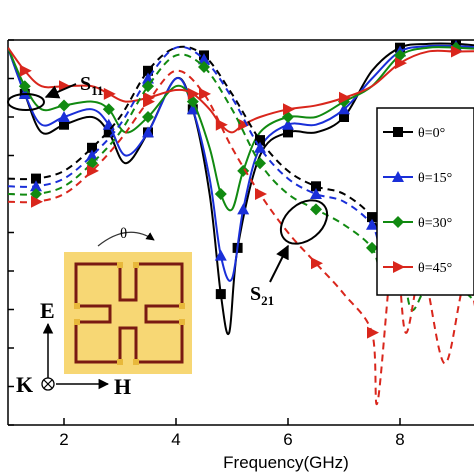 The image size is (474, 474). Describe the element at coordinates (24, 384) in the screenshot. I see `k-label: K` at that location.